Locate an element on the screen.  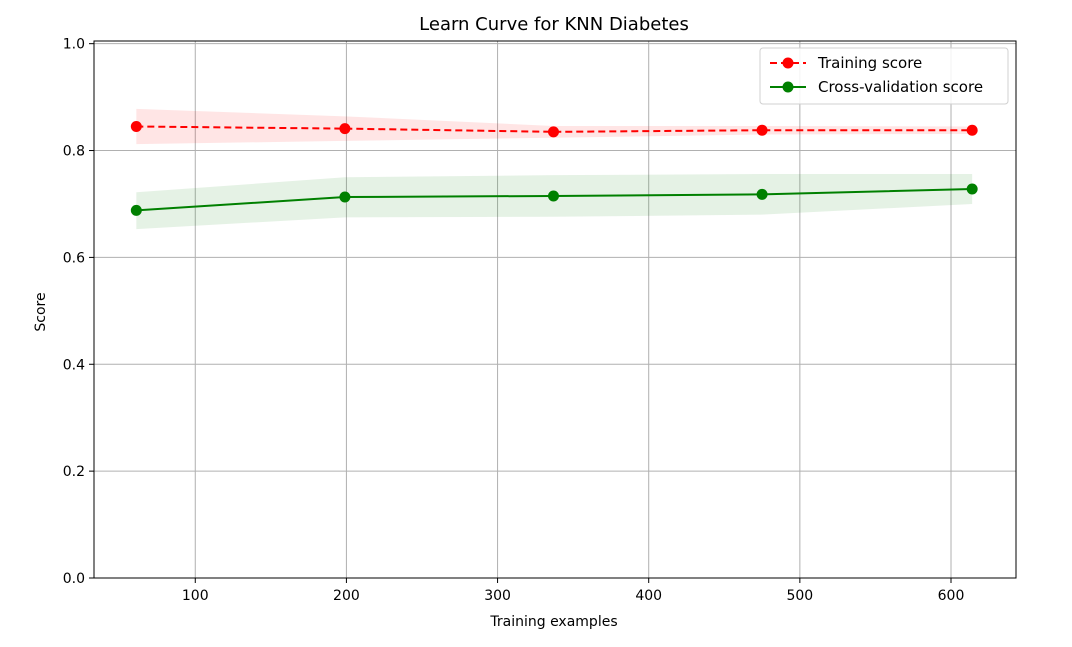
x-tick-label: 400 is located at coordinates (648, 596).